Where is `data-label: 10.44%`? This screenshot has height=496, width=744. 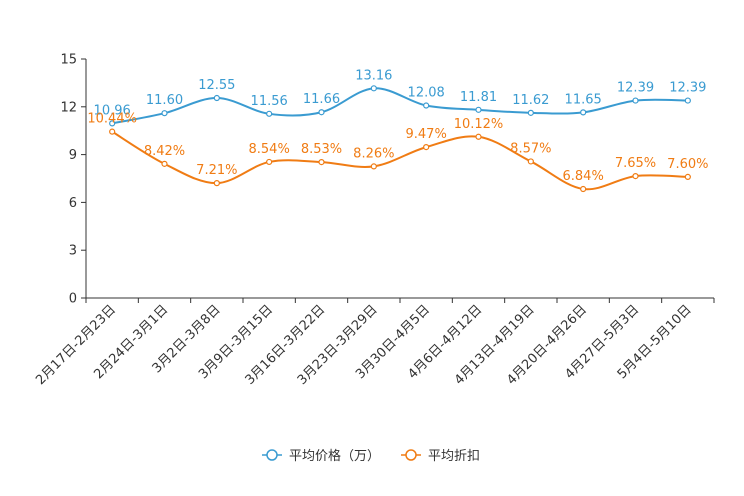
data-label: 10.44% is located at coordinates (112, 119).